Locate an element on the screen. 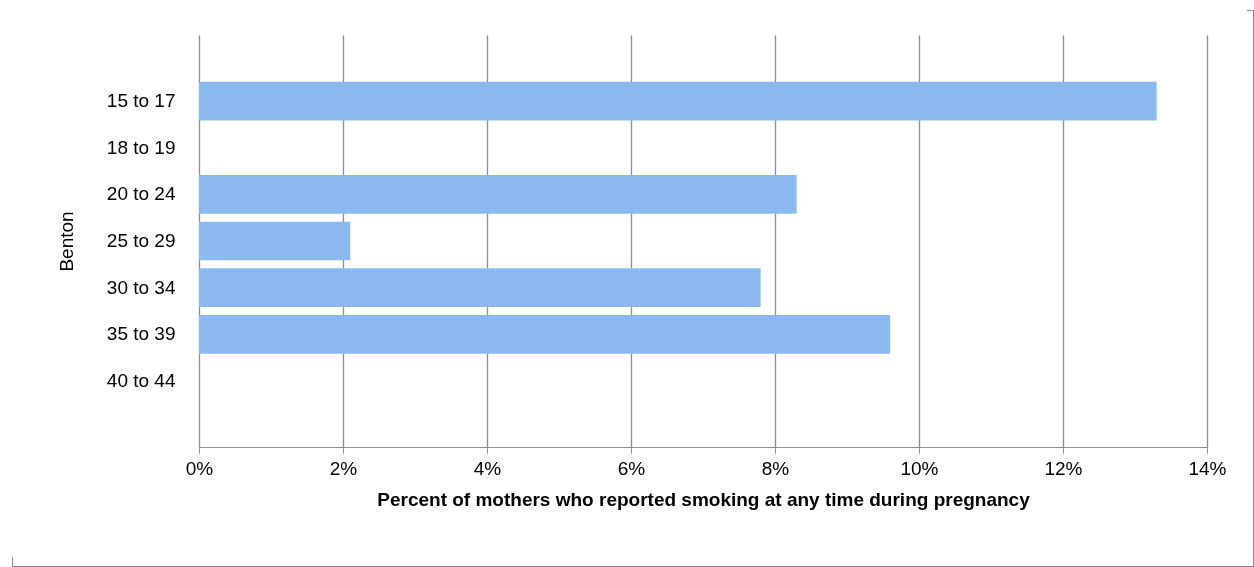 The width and height of the screenshot is (1254, 567). x-tick-label: 6% is located at coordinates (631, 468).